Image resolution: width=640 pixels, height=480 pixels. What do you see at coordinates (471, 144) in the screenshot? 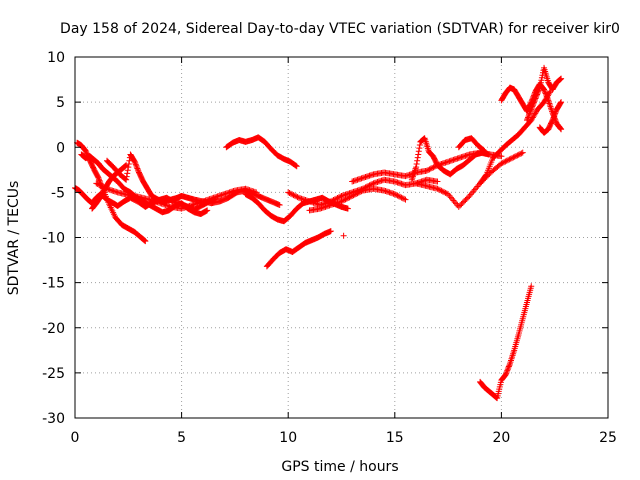
I see `series-arc-p` at bounding box center [471, 144].